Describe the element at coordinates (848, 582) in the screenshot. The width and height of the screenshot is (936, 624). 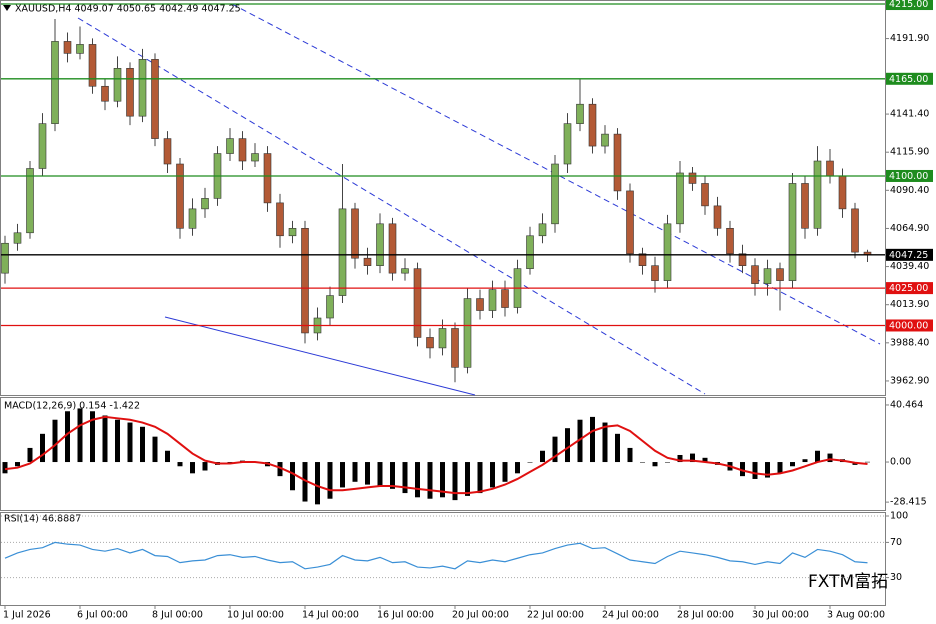
I see `watermark: FXTM富拓` at that location.